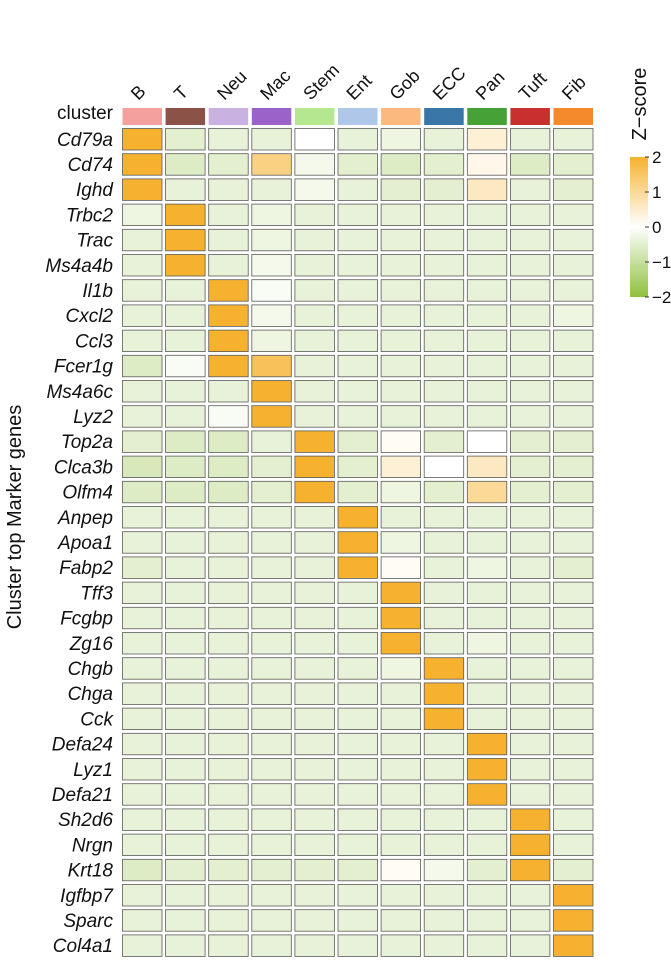 Image resolution: width=671 pixels, height=975 pixels. I want to click on gene-label: Sparc, so click(88, 921).